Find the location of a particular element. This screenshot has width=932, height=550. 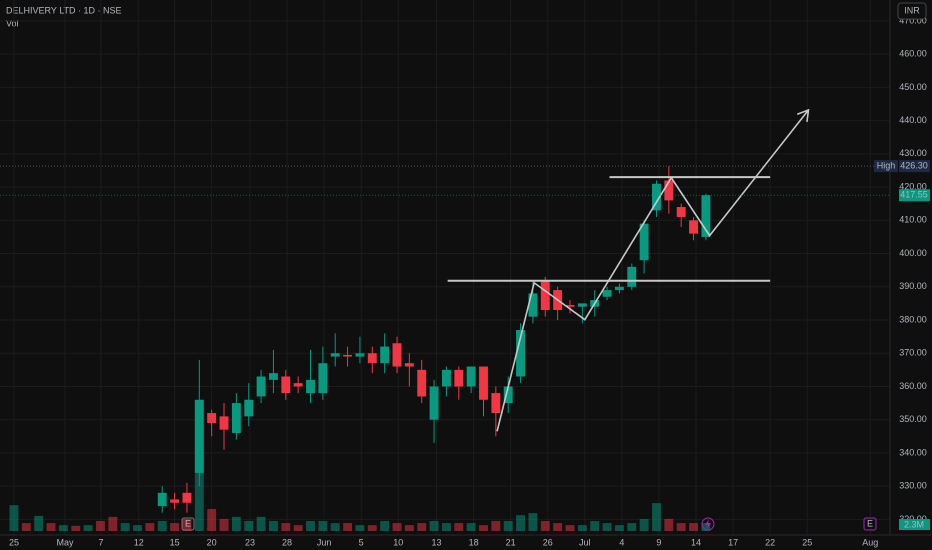

last-price-tag is located at coordinates (914, 195).